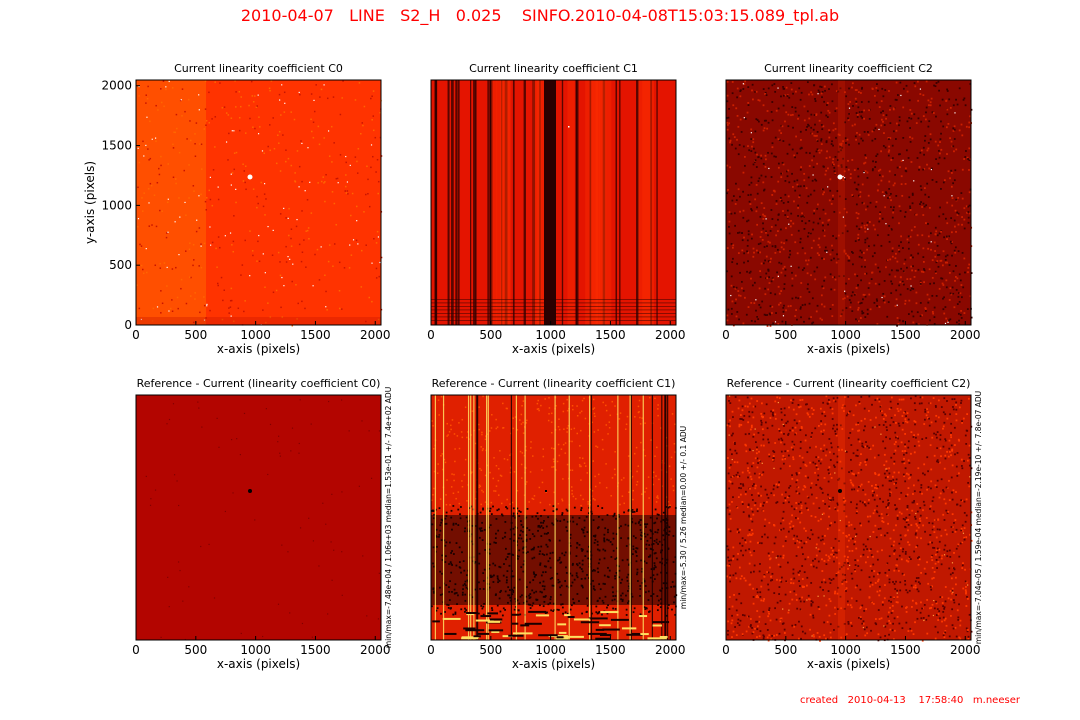 This screenshot has width=1080, height=720. Describe the element at coordinates (598, 618) in the screenshot. I see `heatmap-row-band` at that location.